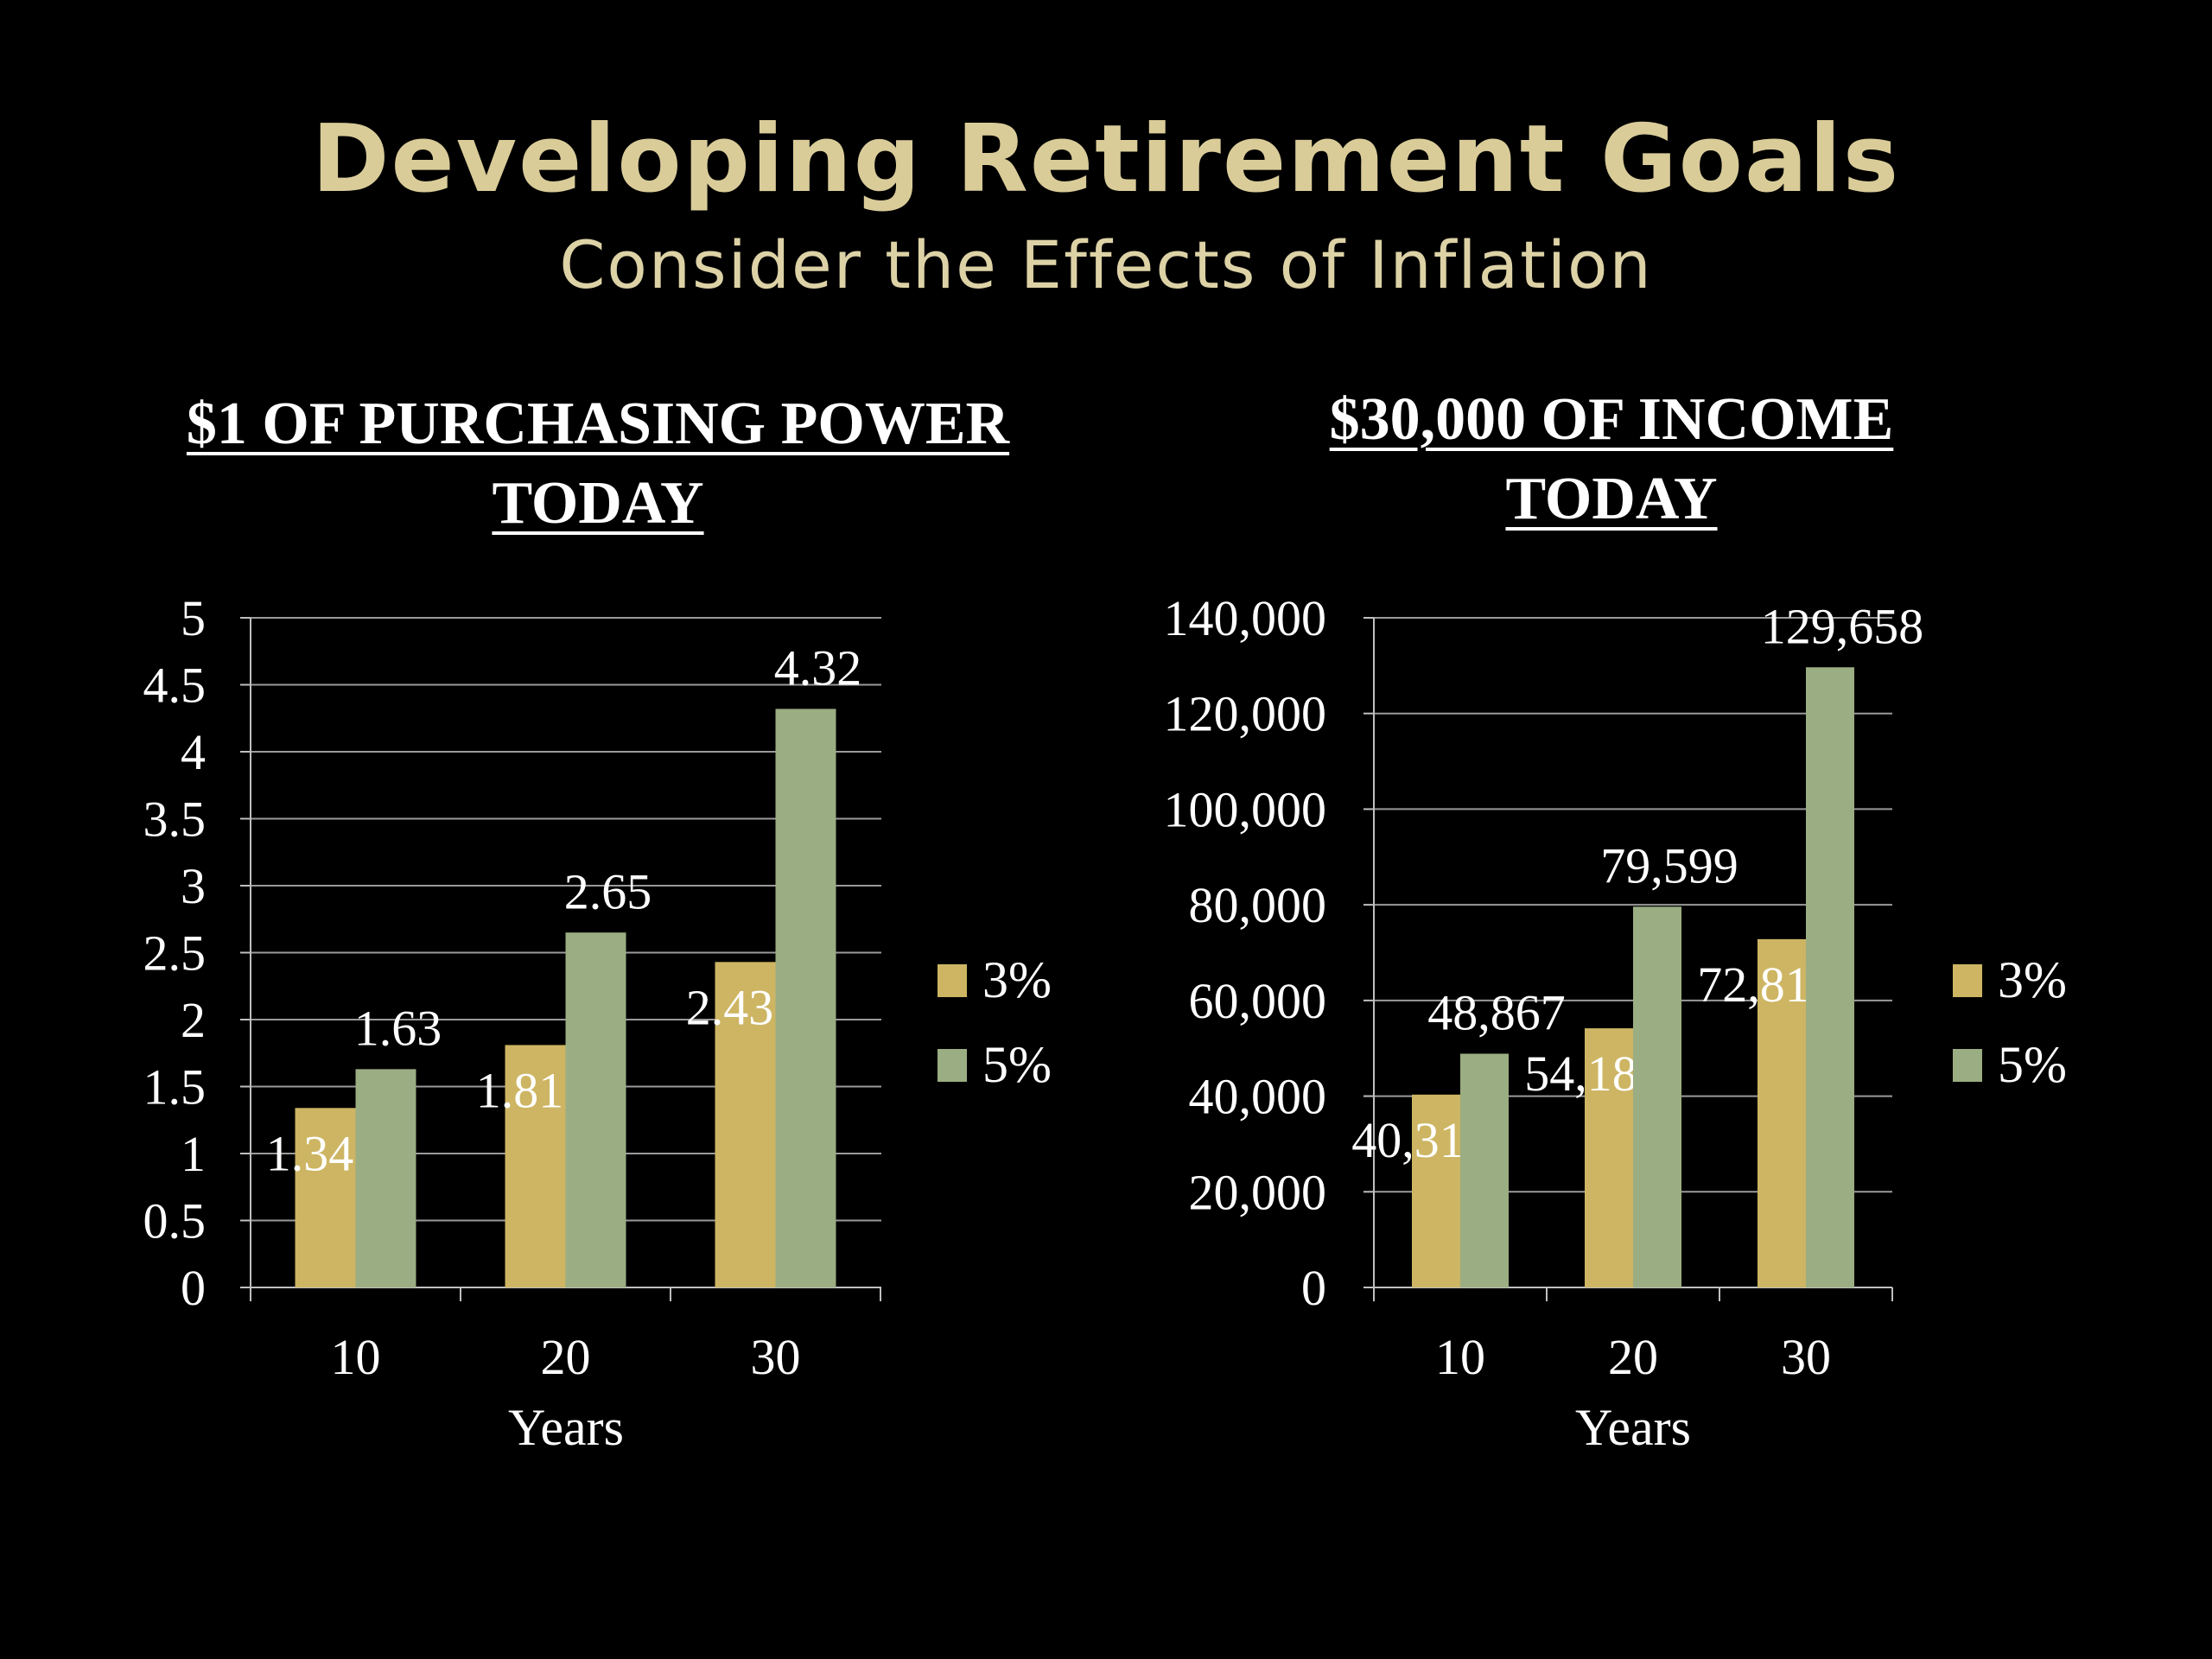 This screenshot has width=2212, height=1659. I want to click on data-label: 48,867, so click(1496, 1012).